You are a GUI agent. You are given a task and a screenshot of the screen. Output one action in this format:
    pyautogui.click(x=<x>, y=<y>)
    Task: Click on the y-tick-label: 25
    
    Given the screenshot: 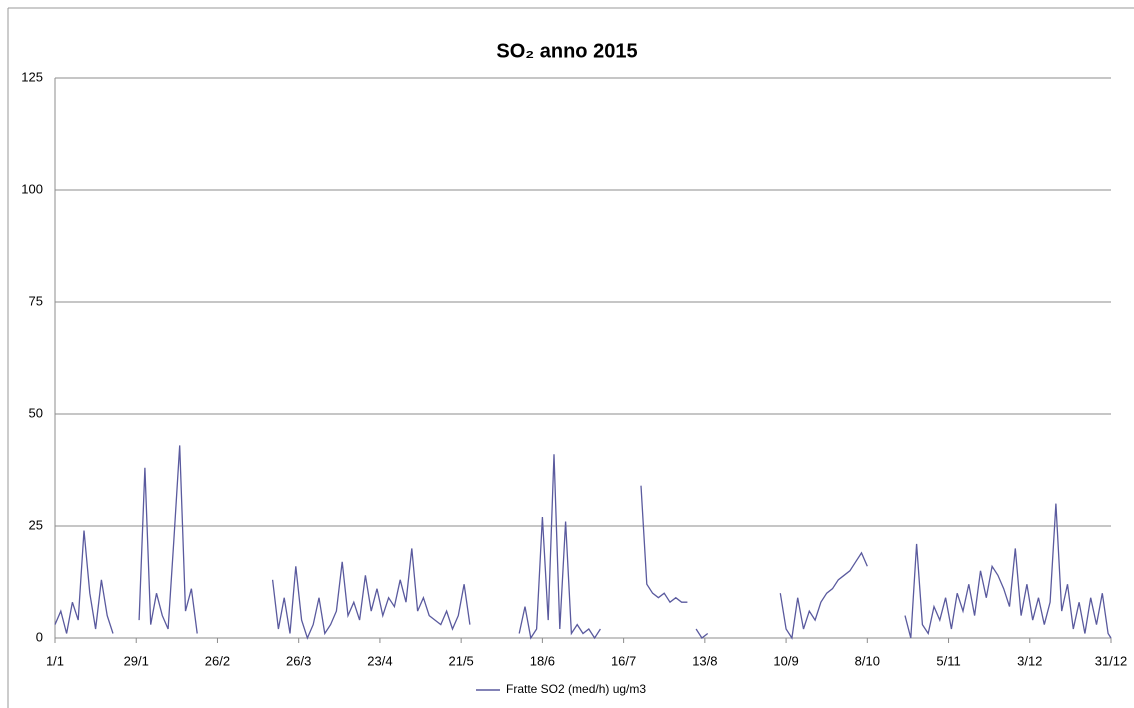 What is the action you would take?
    pyautogui.click(x=36, y=524)
    